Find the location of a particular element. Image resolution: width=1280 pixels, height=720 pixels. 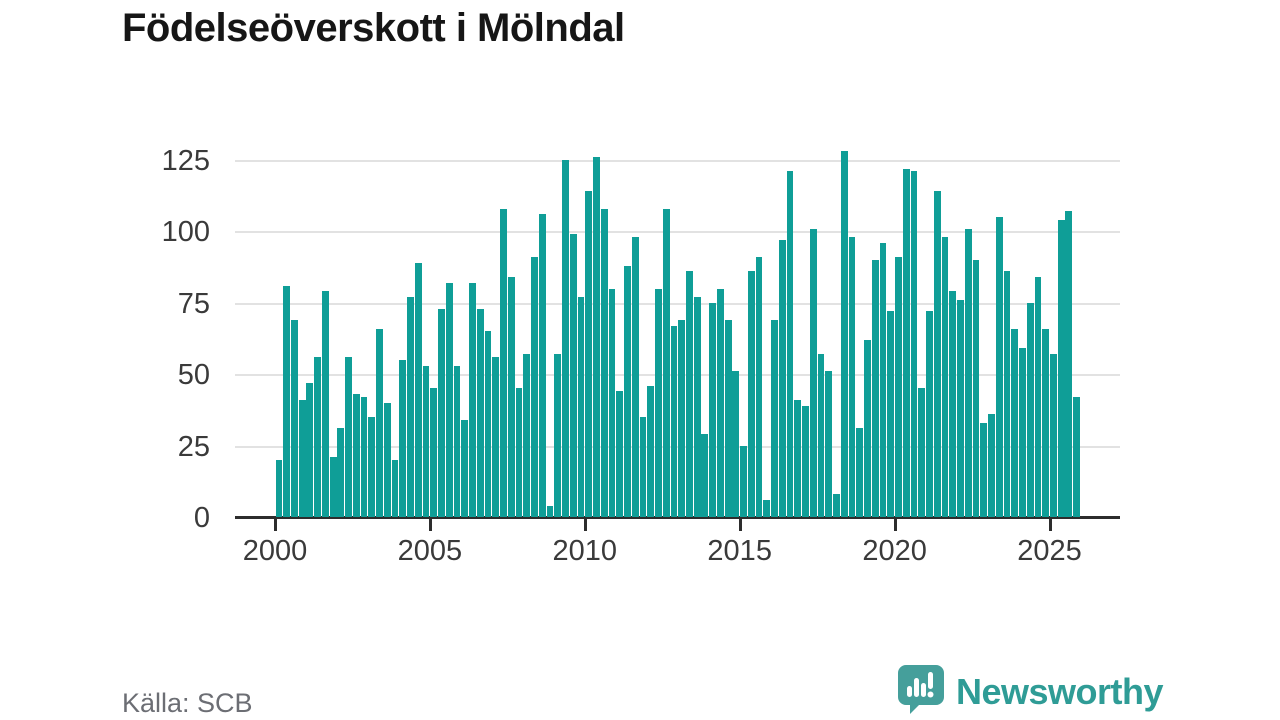

x-axis-line is located at coordinates (677, 517).